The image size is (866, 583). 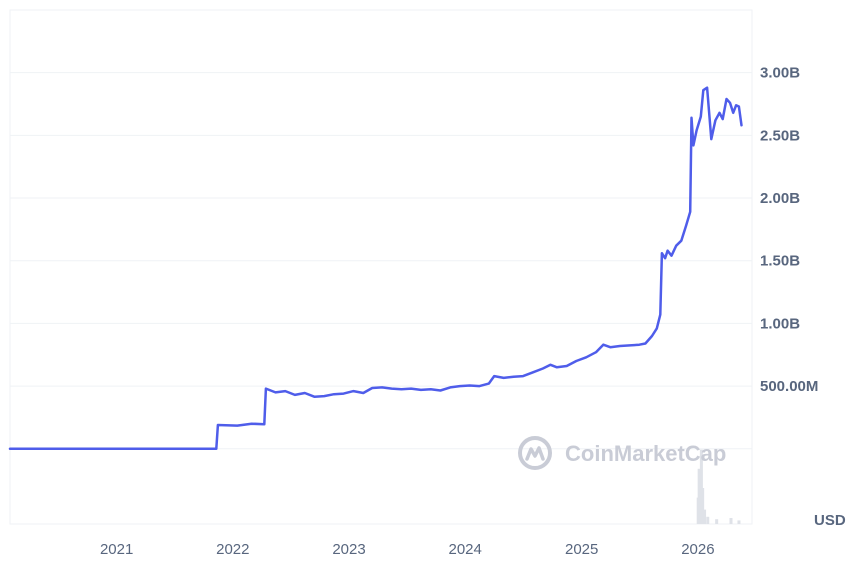 What do you see at coordinates (780, 323) in the screenshot?
I see `y-tick-label: 1.00B` at bounding box center [780, 323].